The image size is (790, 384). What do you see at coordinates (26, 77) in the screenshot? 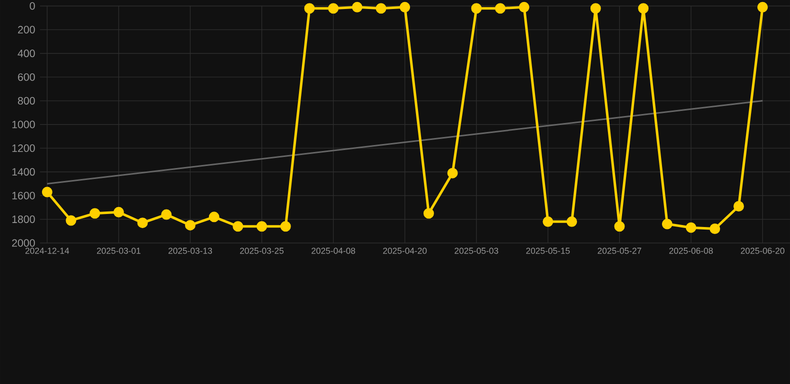
I see `y-tick-label: 600` at bounding box center [26, 77].